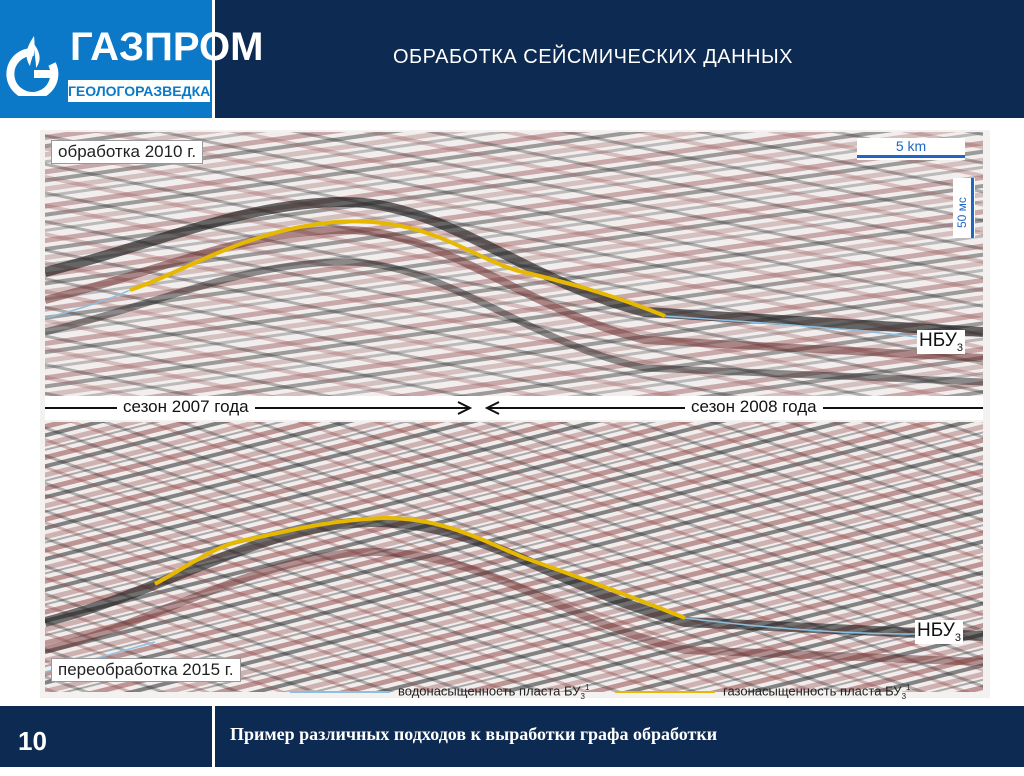 The width and height of the screenshot is (1024, 776). Describe the element at coordinates (911, 146) in the screenshot. I see `scale-km-label: 5 km` at that location.